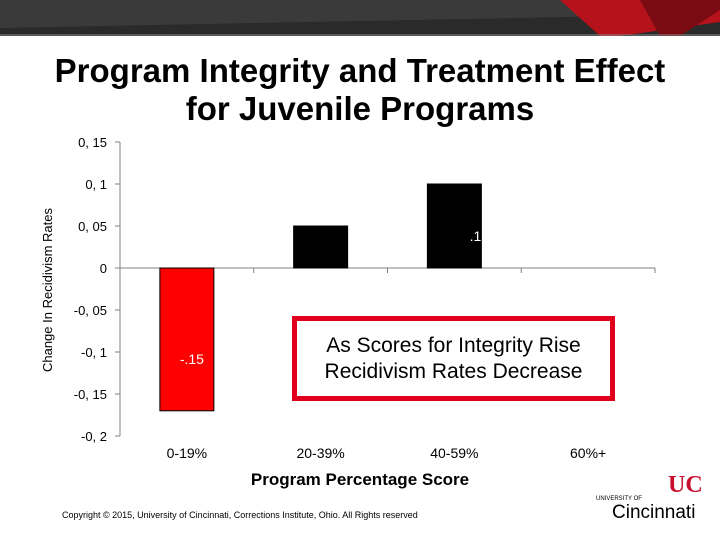 This screenshot has width=720, height=540. What do you see at coordinates (480, 236) in the screenshot?
I see `bar-data-label: .12` at bounding box center [480, 236].